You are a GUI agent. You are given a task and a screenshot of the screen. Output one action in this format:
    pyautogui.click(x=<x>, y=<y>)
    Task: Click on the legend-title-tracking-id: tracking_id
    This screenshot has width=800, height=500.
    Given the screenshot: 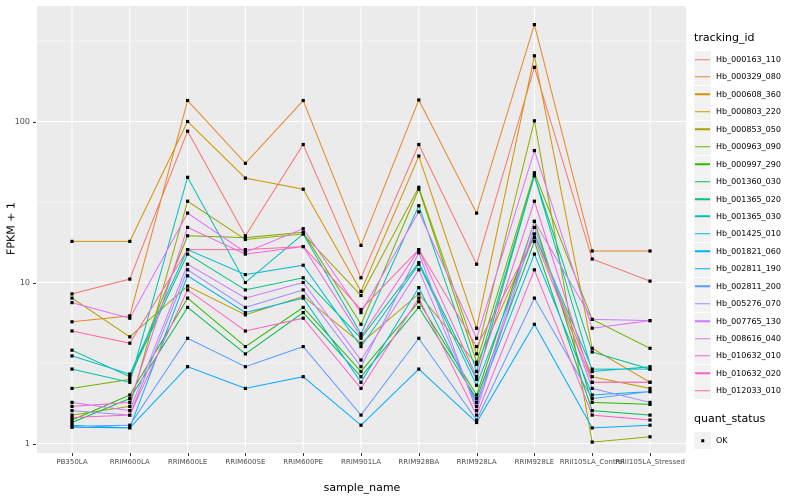 What is the action you would take?
    pyautogui.click(x=724, y=37)
    